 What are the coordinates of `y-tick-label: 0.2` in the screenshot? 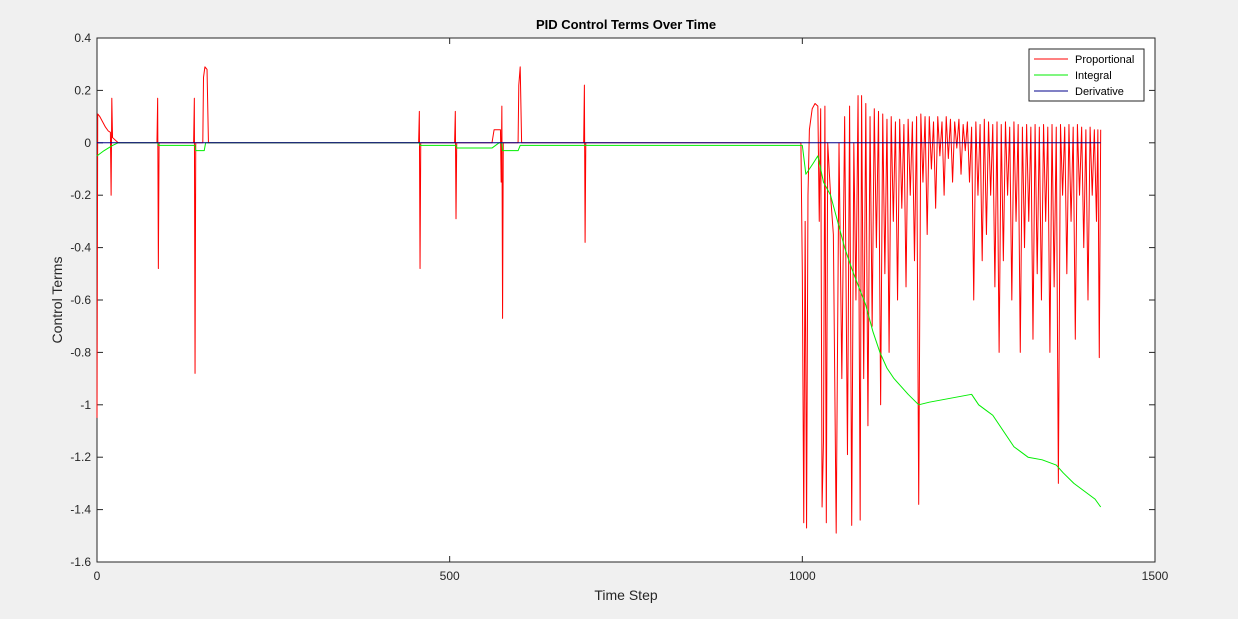 It's located at (82, 90).